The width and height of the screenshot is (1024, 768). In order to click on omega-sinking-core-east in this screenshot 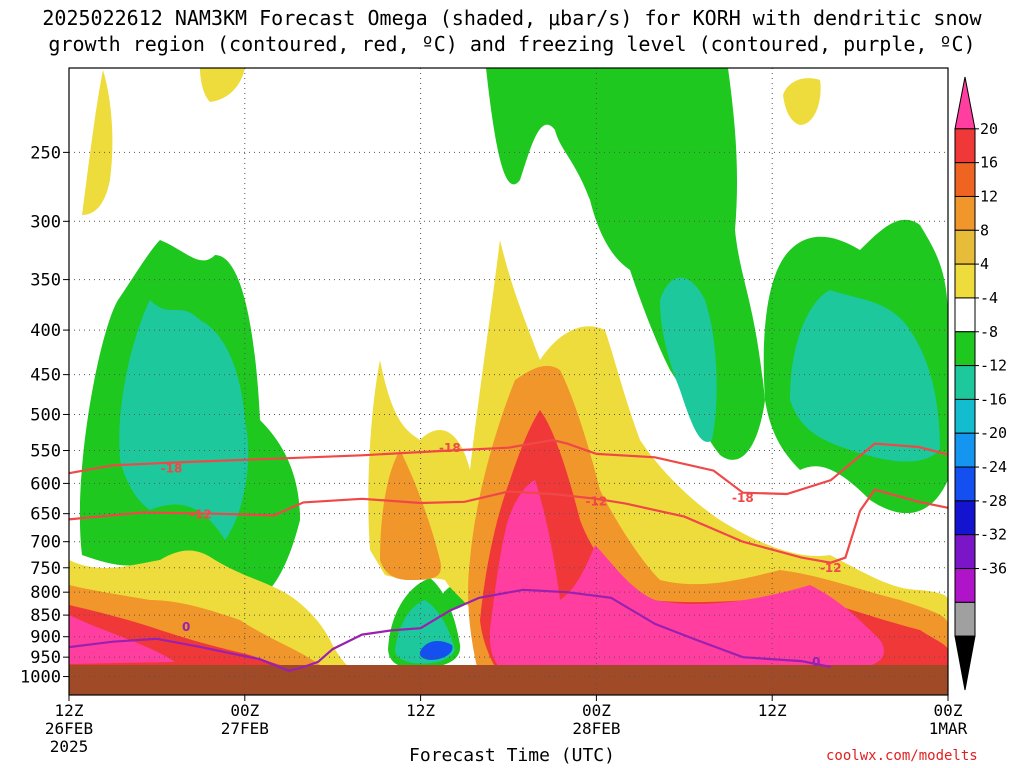, I will do `click(865, 376)`.